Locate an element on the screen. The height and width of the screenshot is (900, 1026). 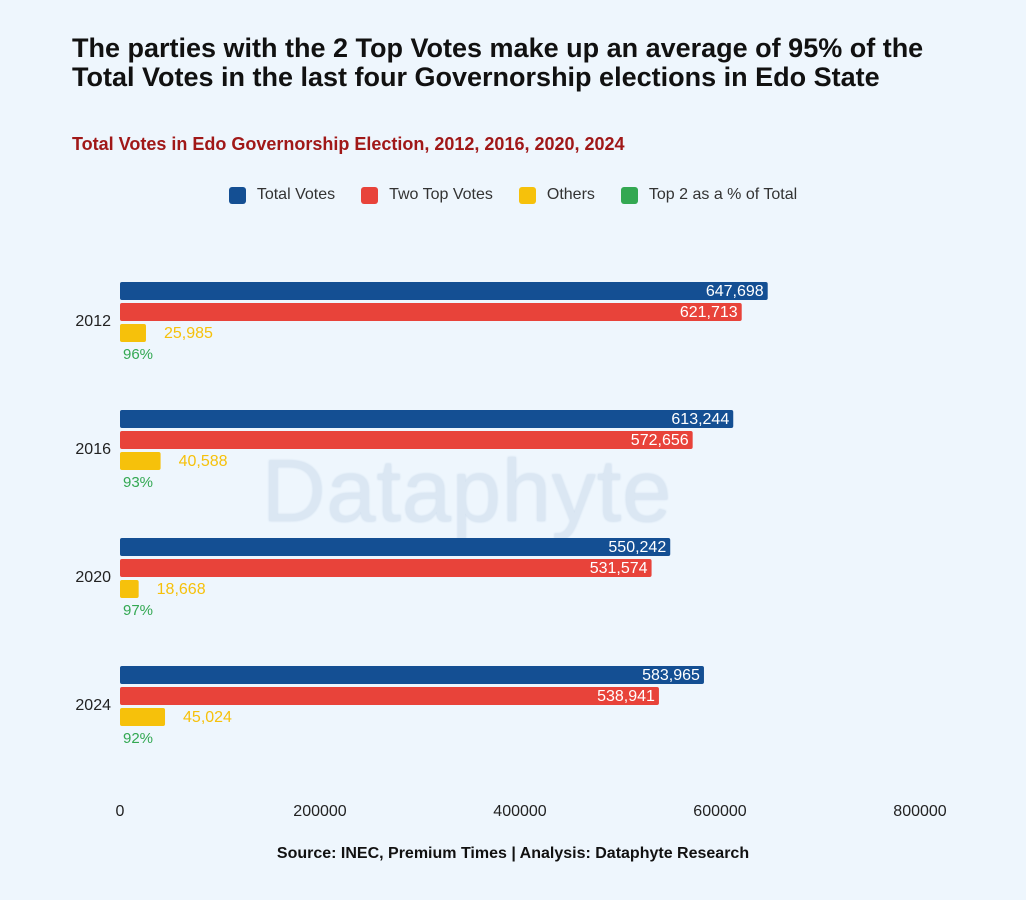
category-label-2012: 2012 is located at coordinates (93, 321).